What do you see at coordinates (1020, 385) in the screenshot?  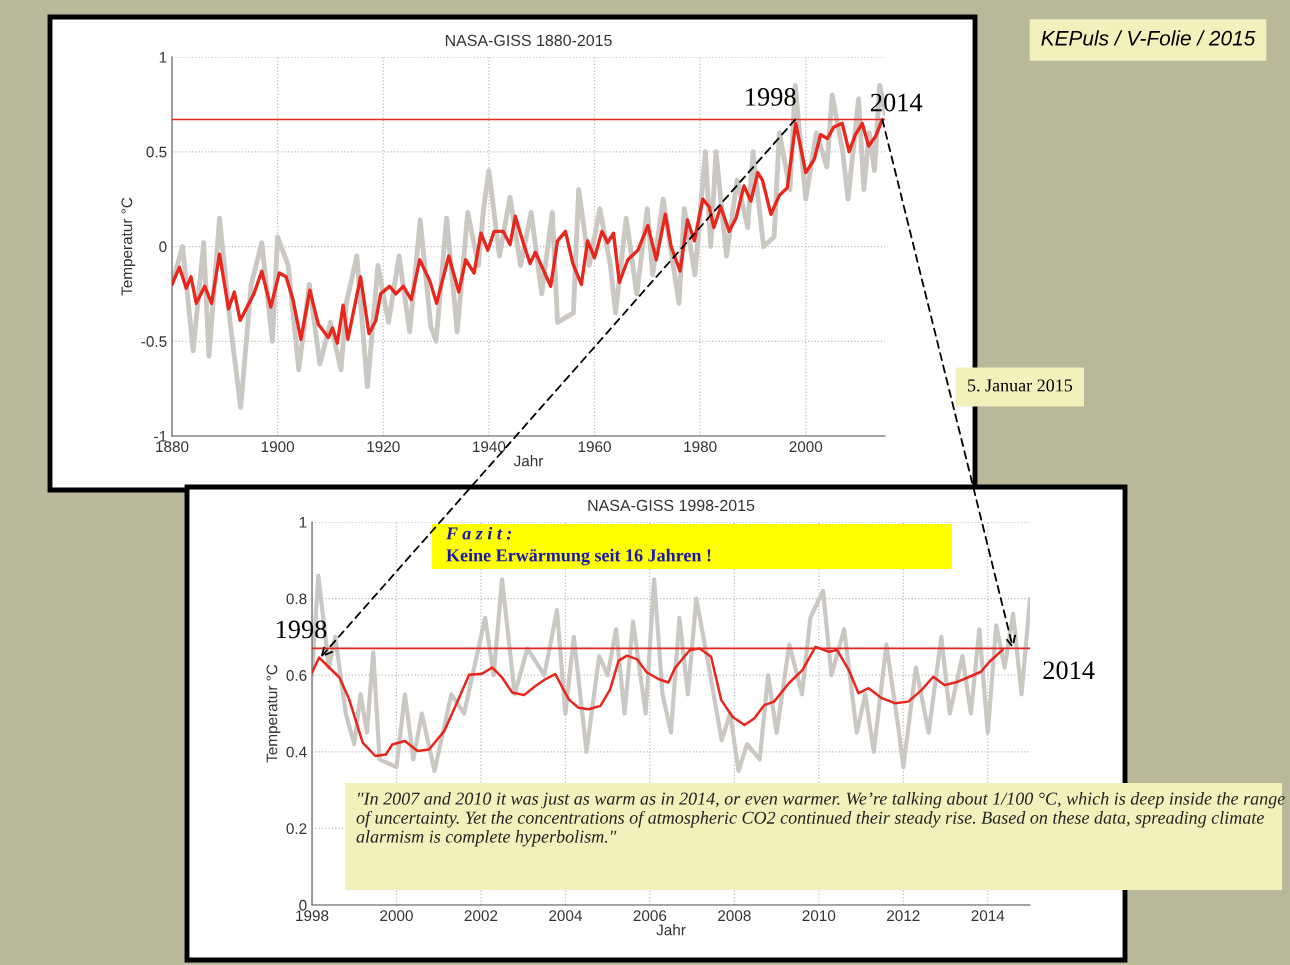 I see `text: 5. Januar 2015` at bounding box center [1020, 385].